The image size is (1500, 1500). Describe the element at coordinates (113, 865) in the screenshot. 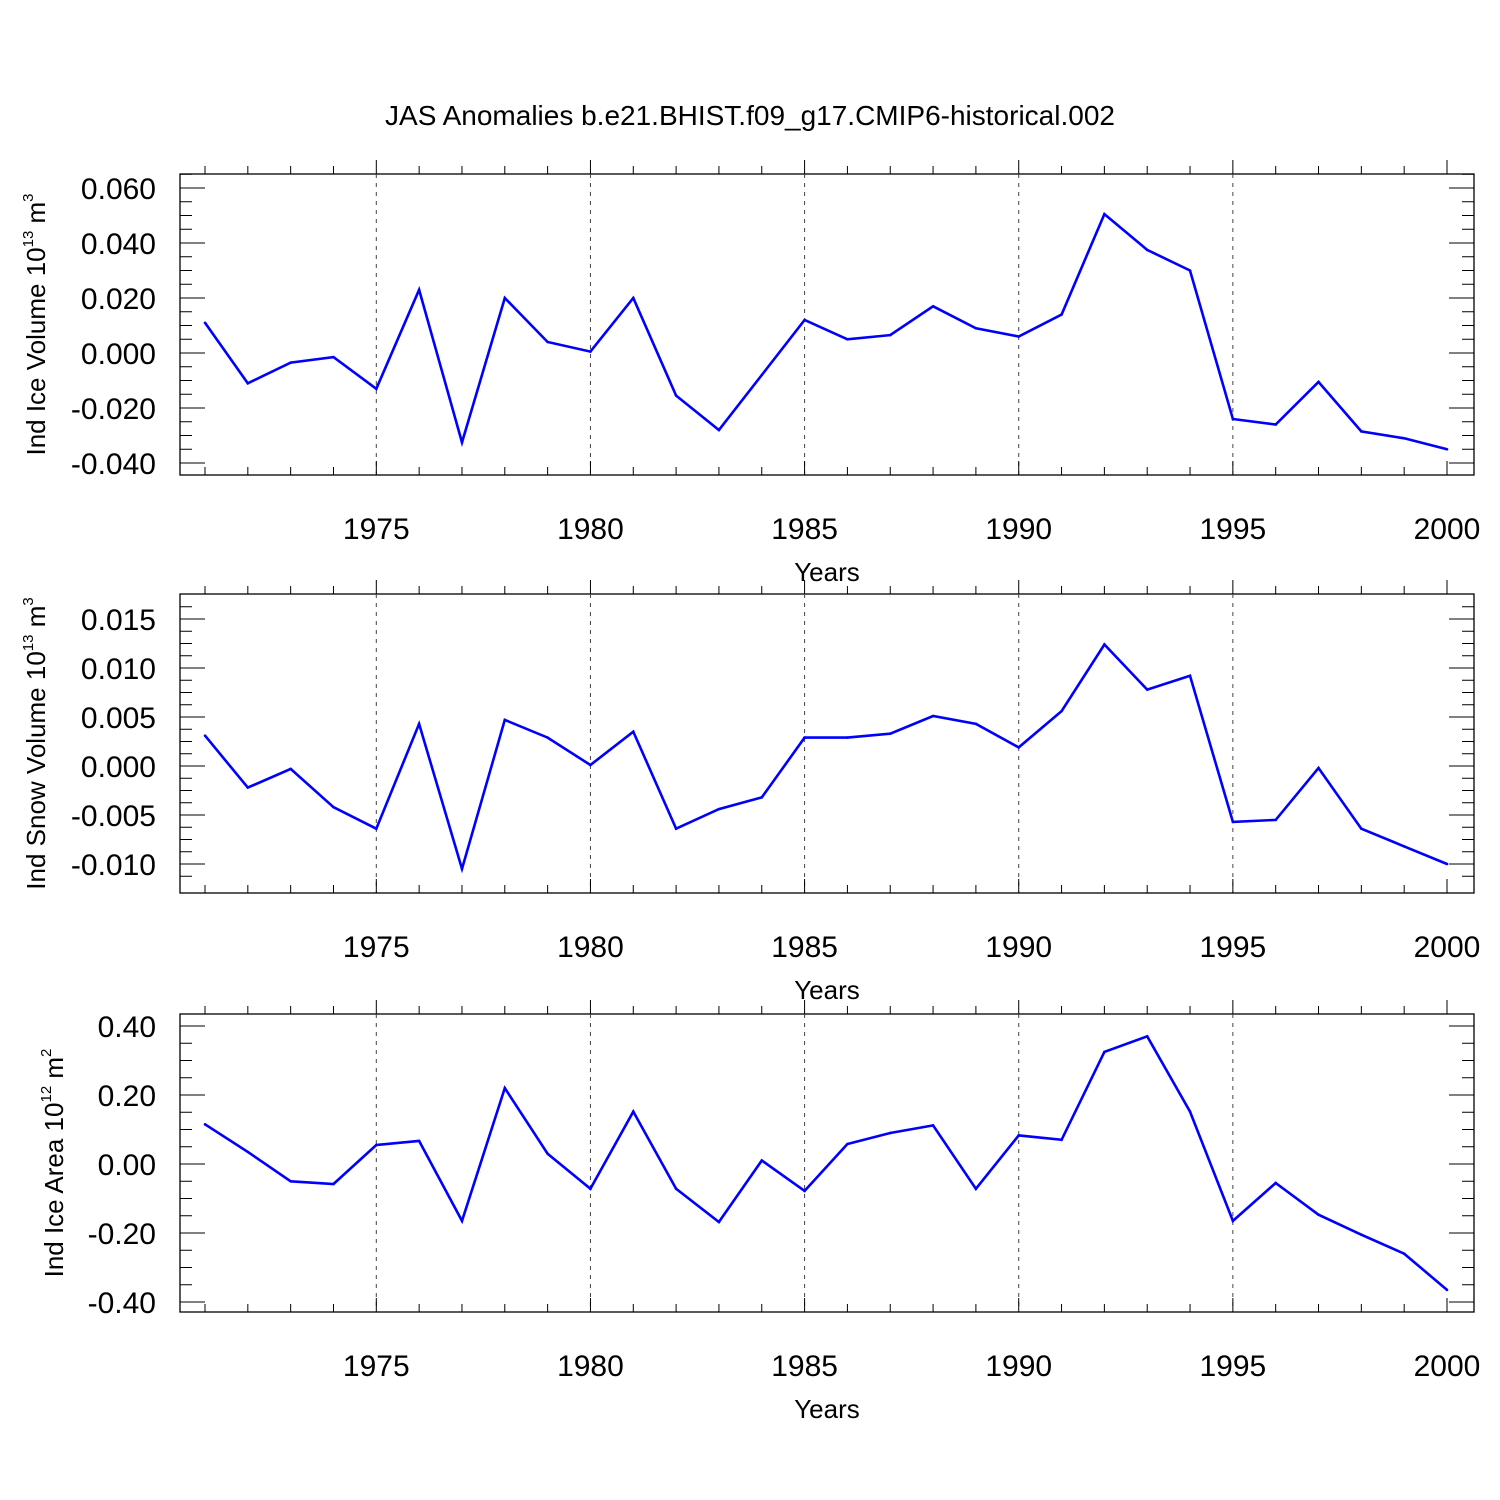

I see `y-tick-label: -0.010` at that location.